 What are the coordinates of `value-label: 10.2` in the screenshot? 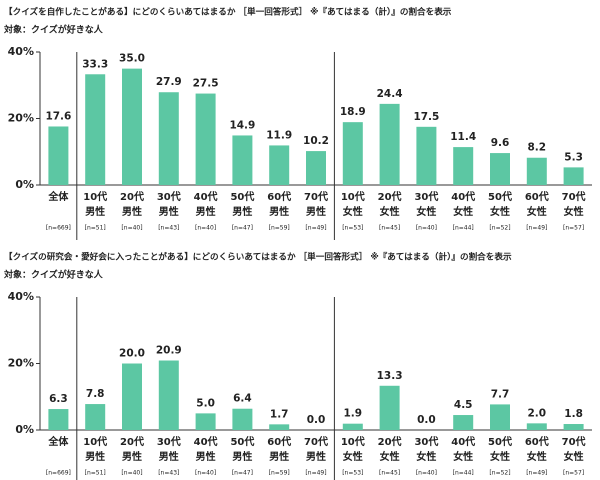 It's located at (316, 141).